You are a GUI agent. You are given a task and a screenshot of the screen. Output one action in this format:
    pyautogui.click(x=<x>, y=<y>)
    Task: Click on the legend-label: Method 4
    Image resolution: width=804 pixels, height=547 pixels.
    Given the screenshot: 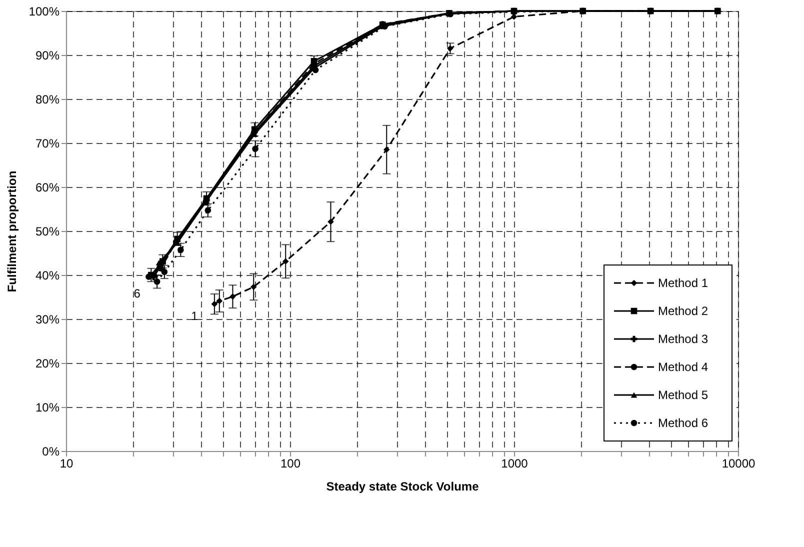 What is the action you would take?
    pyautogui.click(x=683, y=367)
    